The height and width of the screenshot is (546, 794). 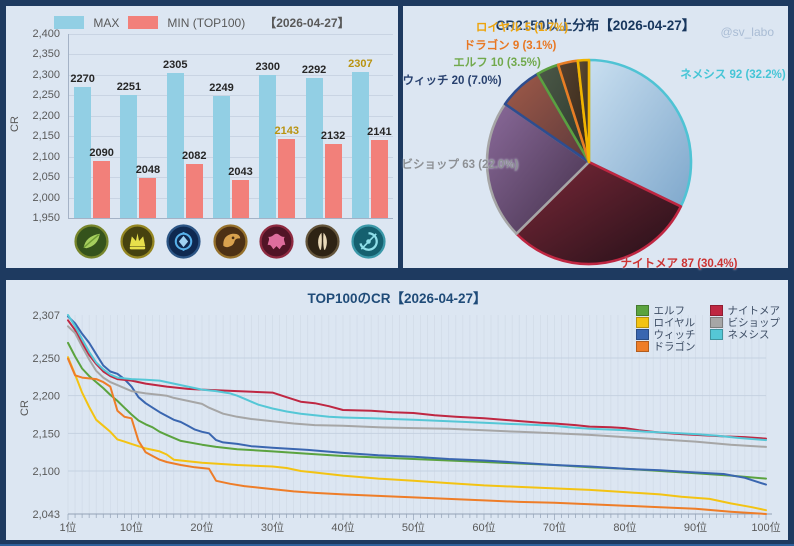 What do you see at coordinates (679, 264) in the screenshot?
I see `pie-label-nightmare: ナイトメア 87 (30.4%)` at bounding box center [679, 264].